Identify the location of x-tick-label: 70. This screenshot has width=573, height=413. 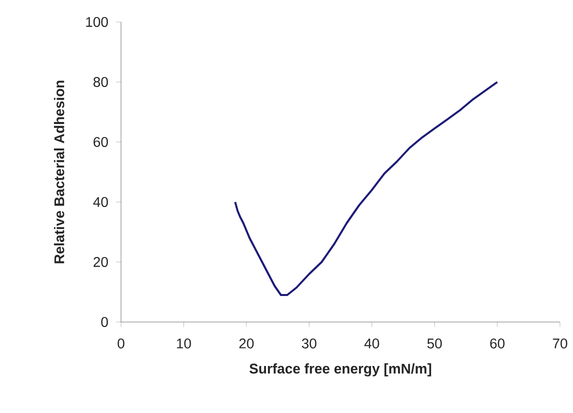
(560, 343).